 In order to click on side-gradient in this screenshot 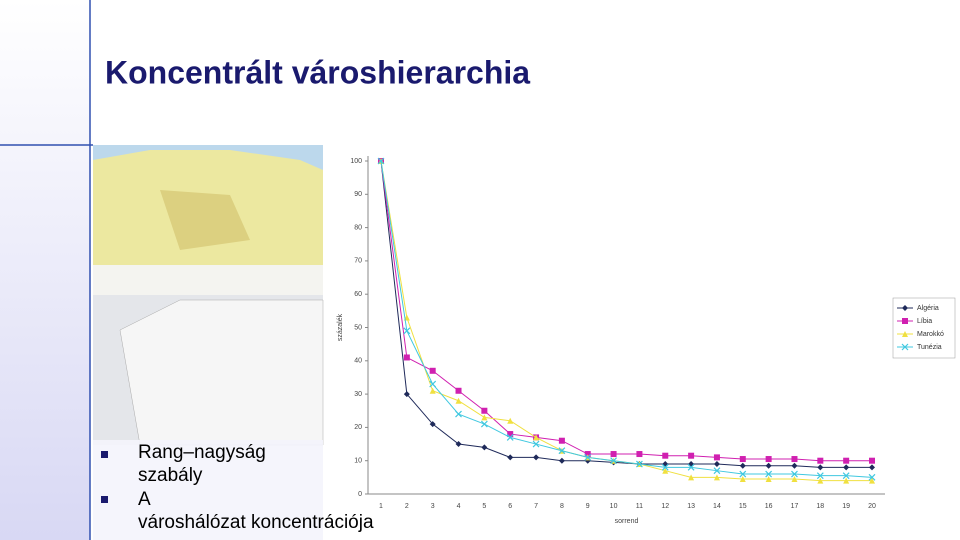, I will do `click(45, 270)`.